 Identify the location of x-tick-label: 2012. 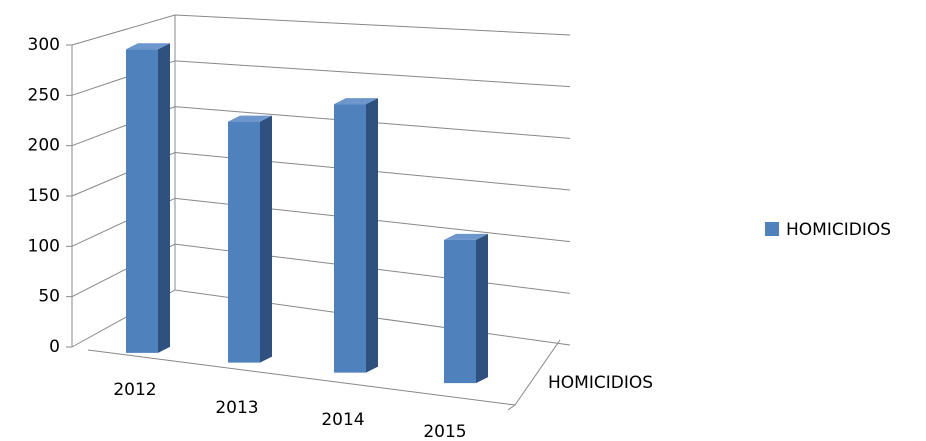
(134, 390).